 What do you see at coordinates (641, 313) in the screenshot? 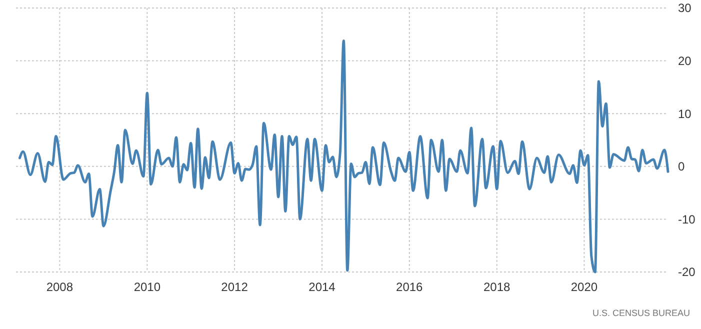
I see `text: U.S. CENSUS BUREAU` at bounding box center [641, 313].